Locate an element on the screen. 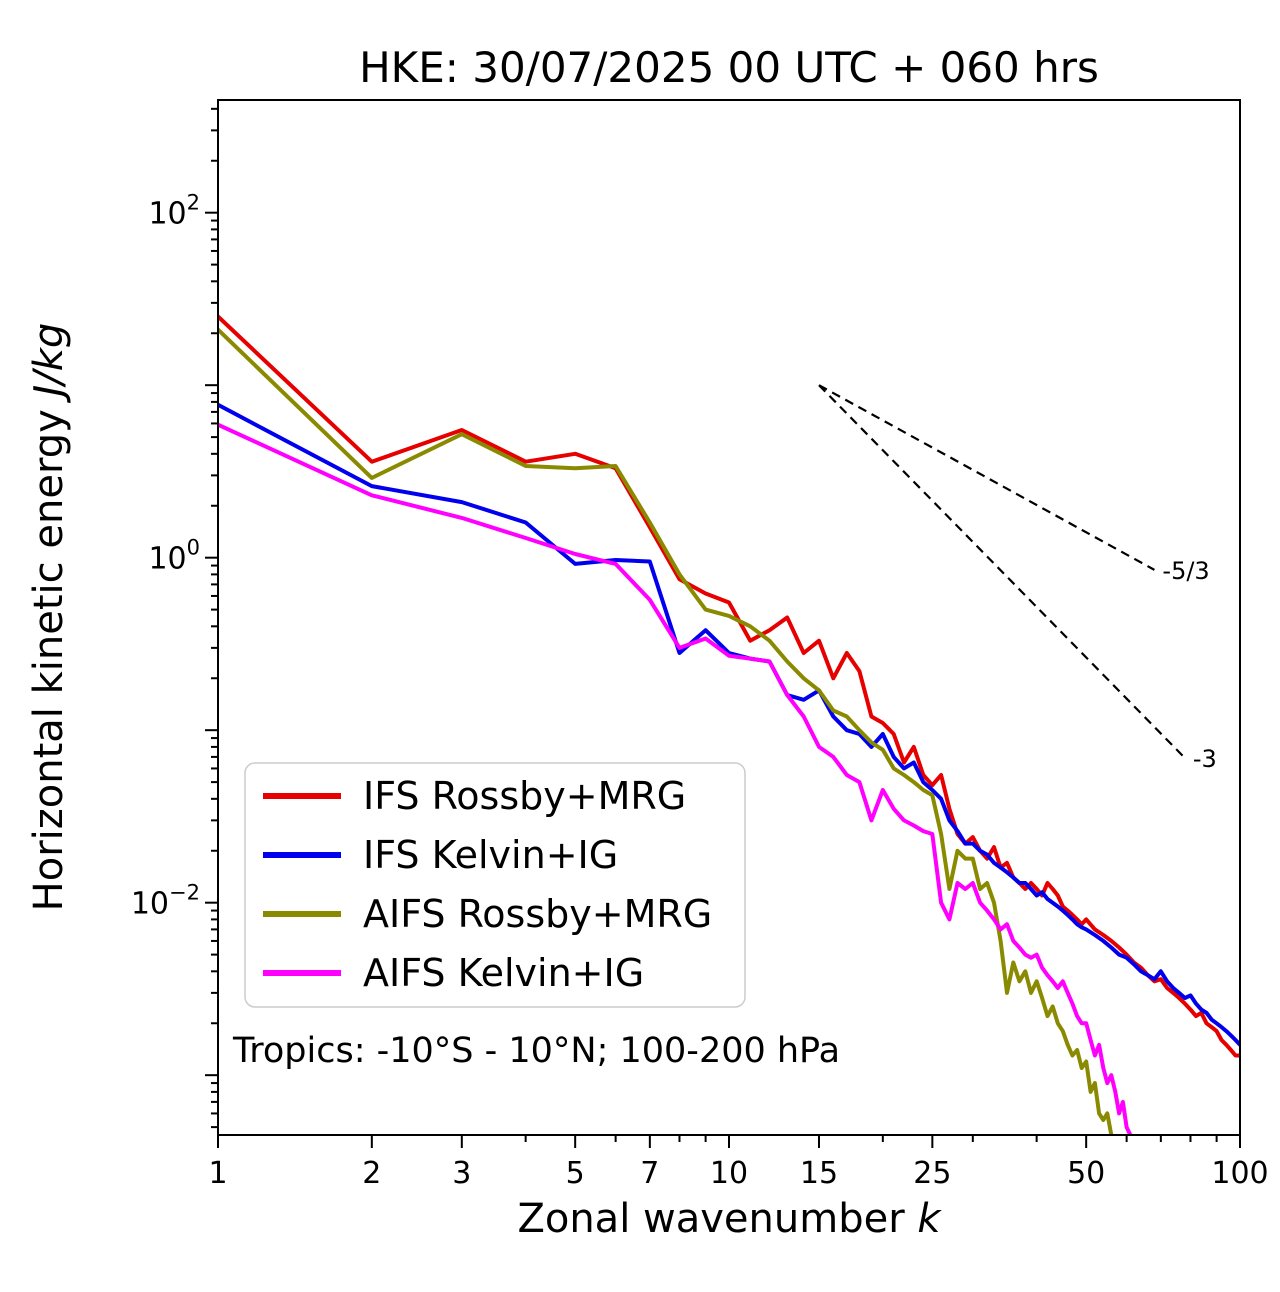 The width and height of the screenshot is (1280, 1292). x-axis-label-text: Zonal wavenumber is located at coordinates (717, 1219).